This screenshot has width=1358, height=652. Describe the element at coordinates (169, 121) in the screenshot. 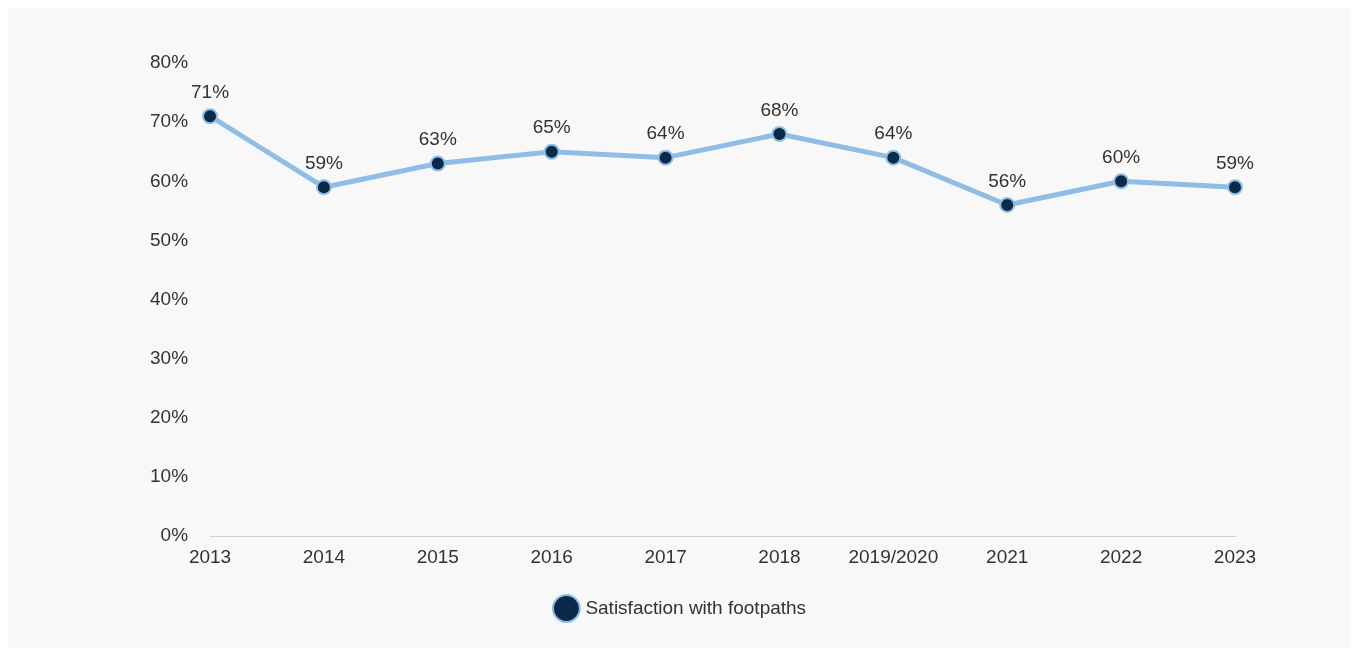

I see `y-tick-label: 70%` at that location.